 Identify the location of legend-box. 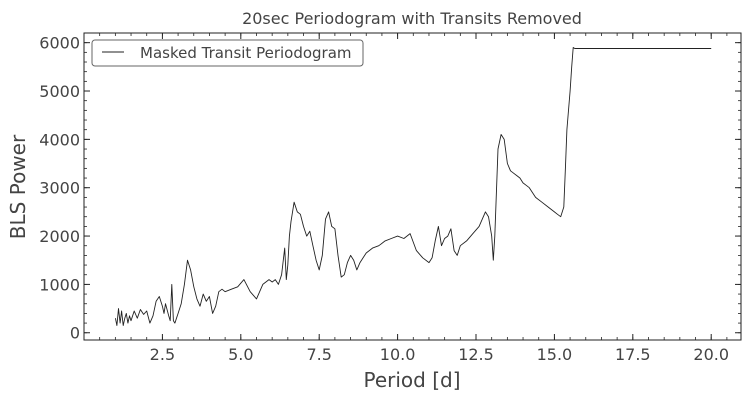
(227, 53).